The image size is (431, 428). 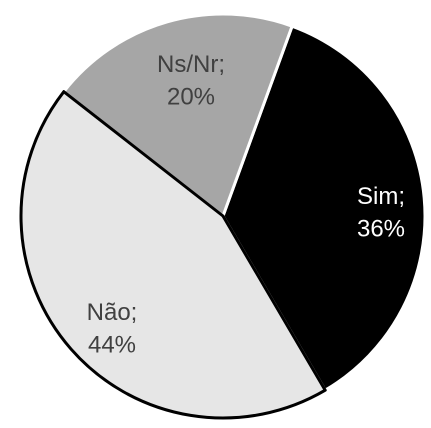 I want to click on data-label-ns-nr: Ns/Nr; 20%, so click(x=191, y=80).